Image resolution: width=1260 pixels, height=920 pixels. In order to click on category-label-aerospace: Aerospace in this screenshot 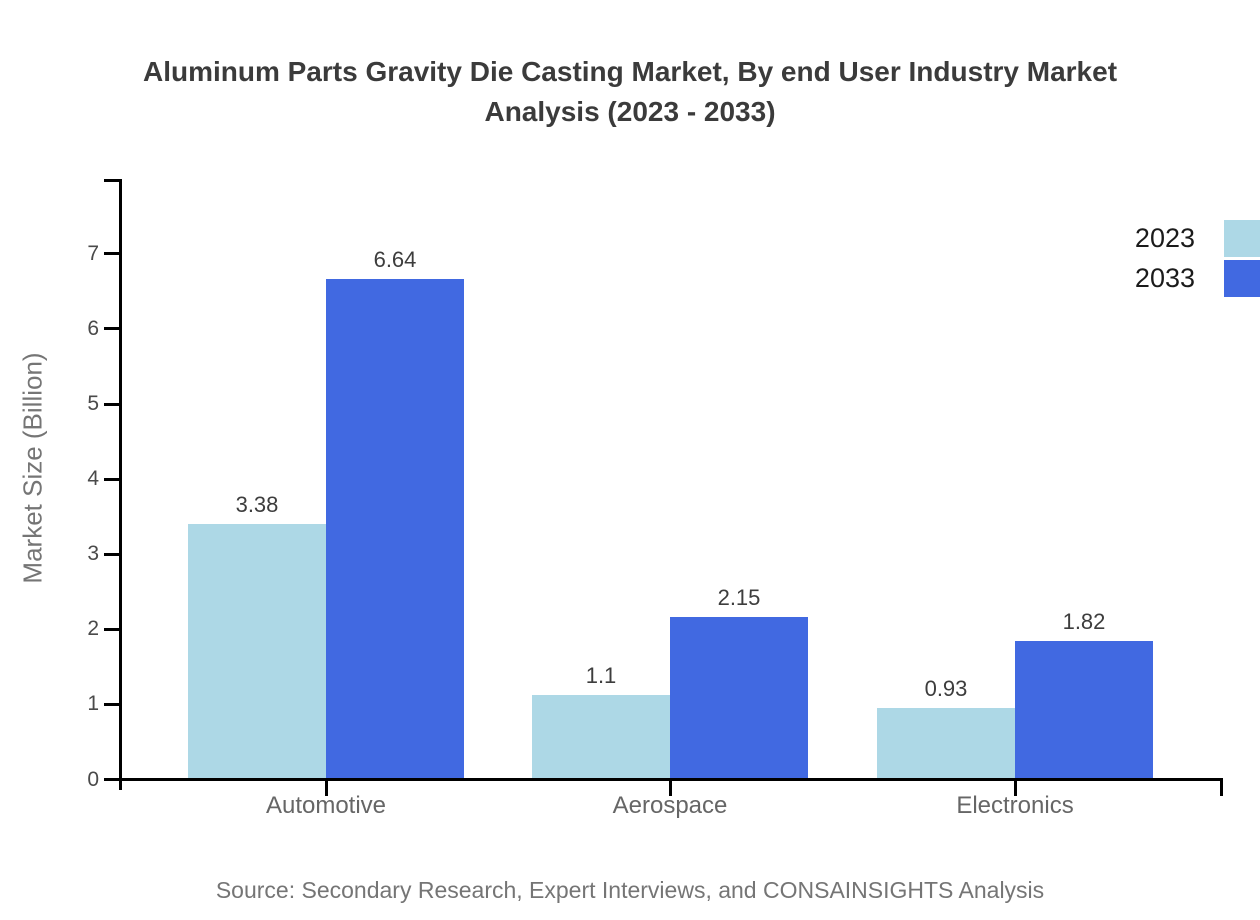, I will do `click(670, 805)`.